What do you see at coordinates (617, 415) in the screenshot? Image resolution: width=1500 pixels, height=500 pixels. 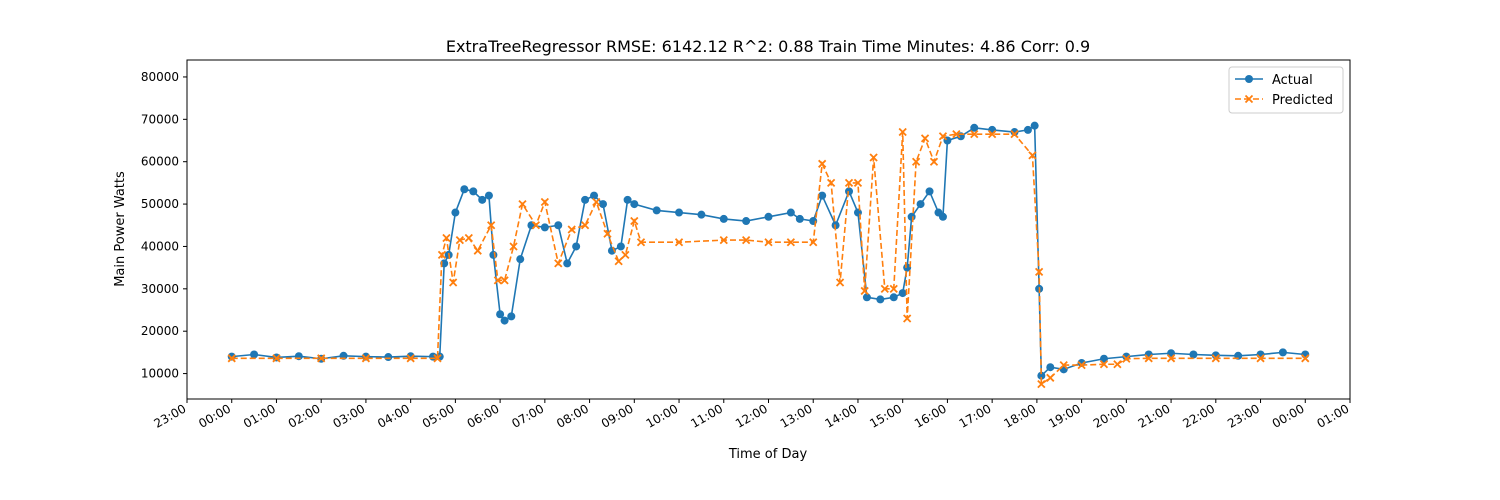 I see `x-tick-label: 09:00` at bounding box center [617, 415].